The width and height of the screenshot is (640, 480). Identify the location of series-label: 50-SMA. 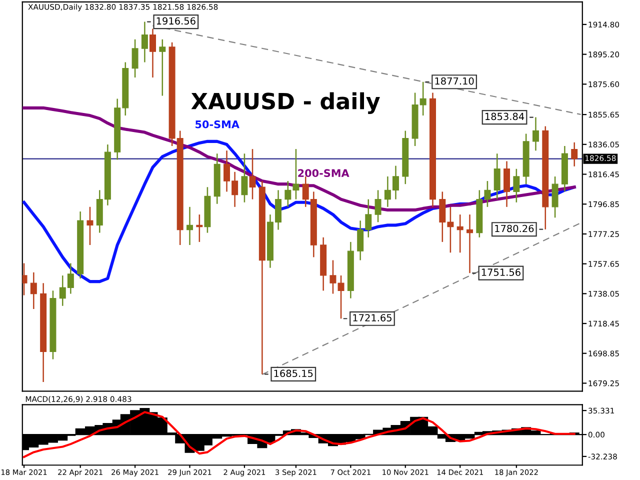
(218, 124).